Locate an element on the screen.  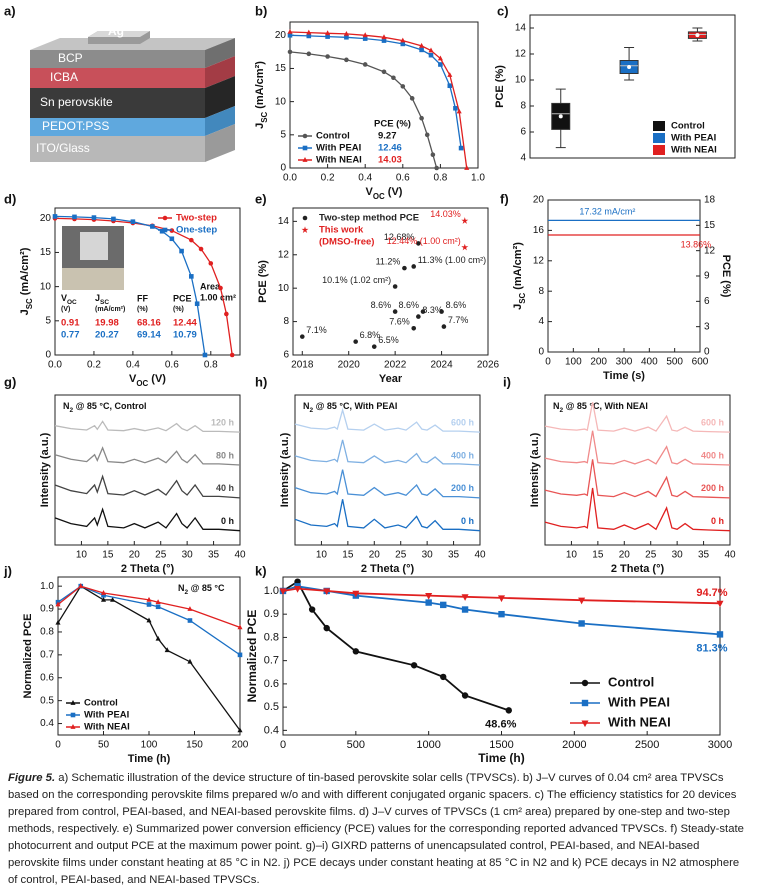
y-tick-label: 6 is located at coordinates (523, 132).